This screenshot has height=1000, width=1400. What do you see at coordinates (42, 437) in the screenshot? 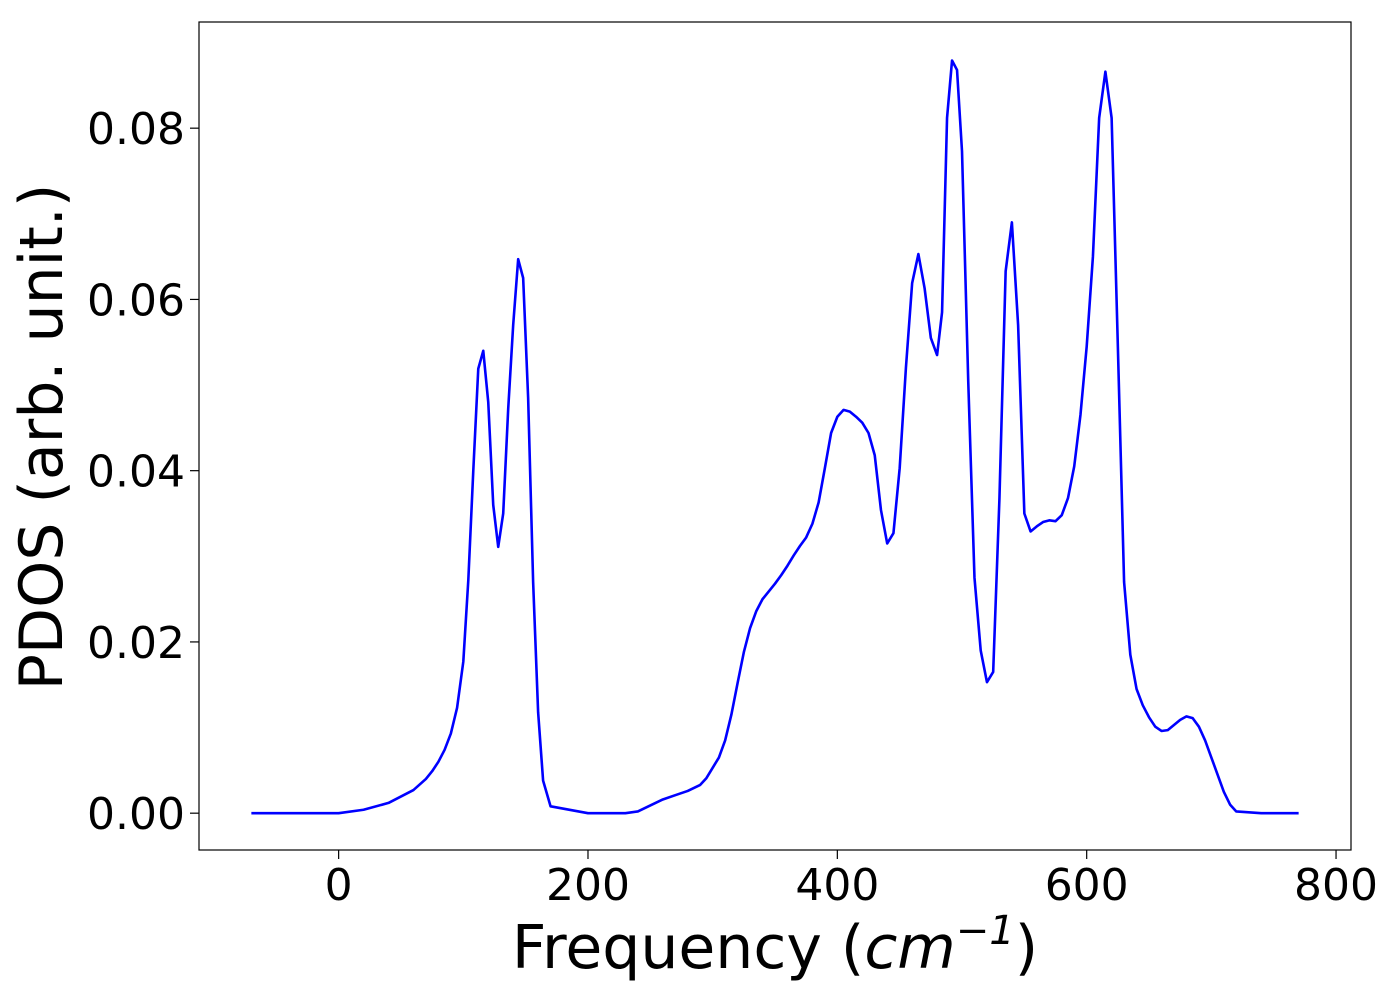
I see `y-axis-label: PDOS (arb. unit.)` at bounding box center [42, 437].